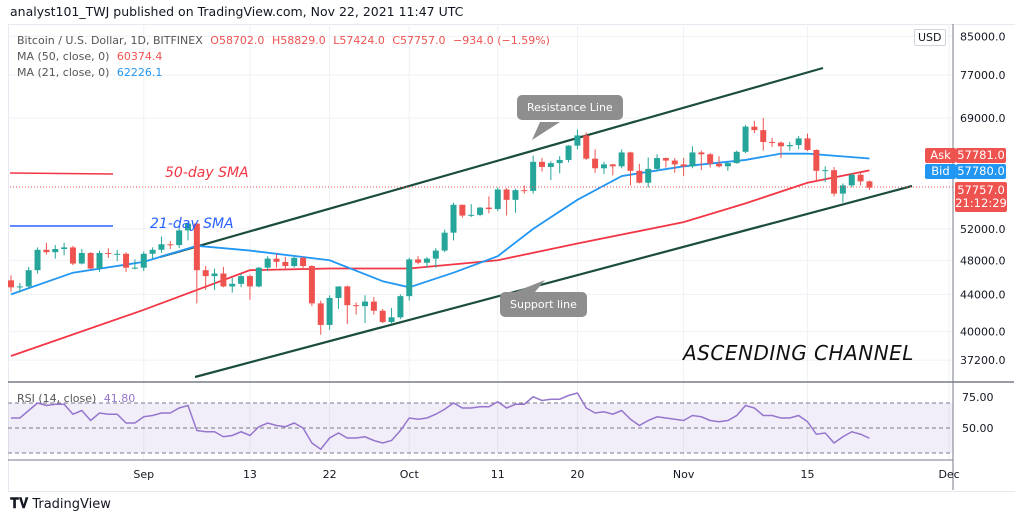  Describe the element at coordinates (930, 37) in the screenshot. I see `currency-button: USD` at that location.